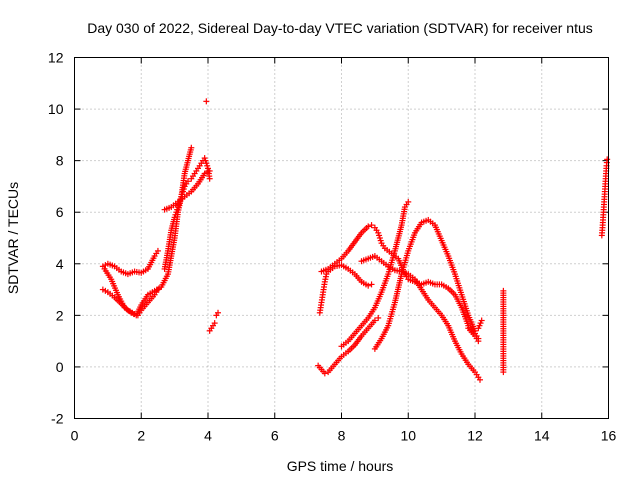 The height and width of the screenshot is (480, 640). Describe the element at coordinates (13, 238) in the screenshot. I see `y-axis-label: SDTVAR / TECUs` at that location.